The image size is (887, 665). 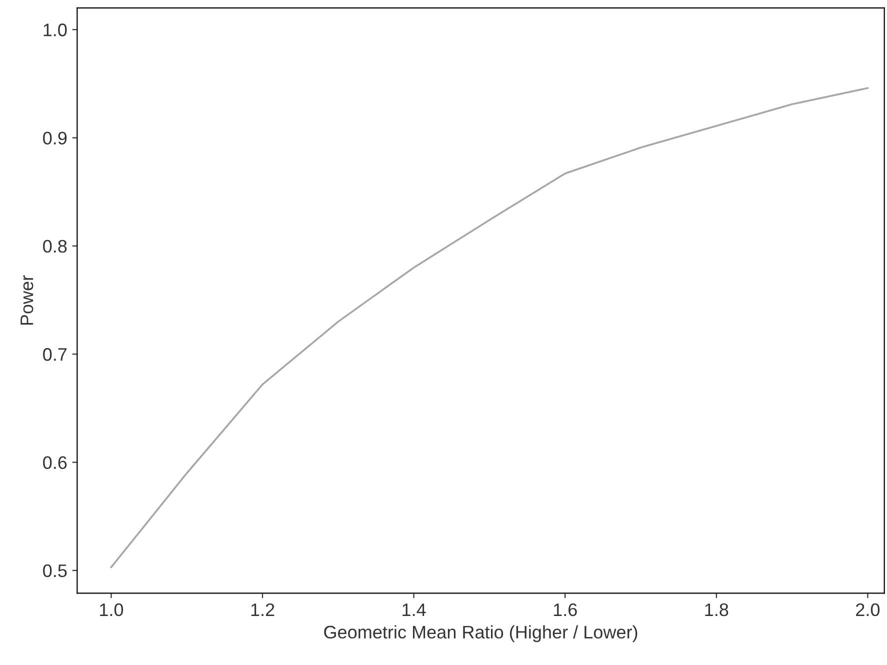 What do you see at coordinates (262, 609) in the screenshot?
I see `x-tick-label: 1.2` at bounding box center [262, 609].